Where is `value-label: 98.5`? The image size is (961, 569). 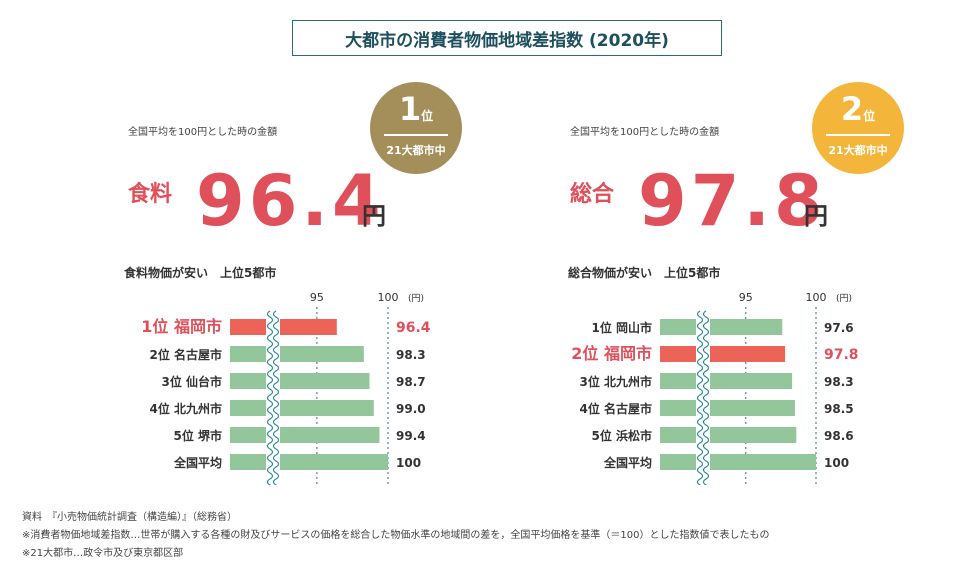
value-label: 98.5 is located at coordinates (839, 409).